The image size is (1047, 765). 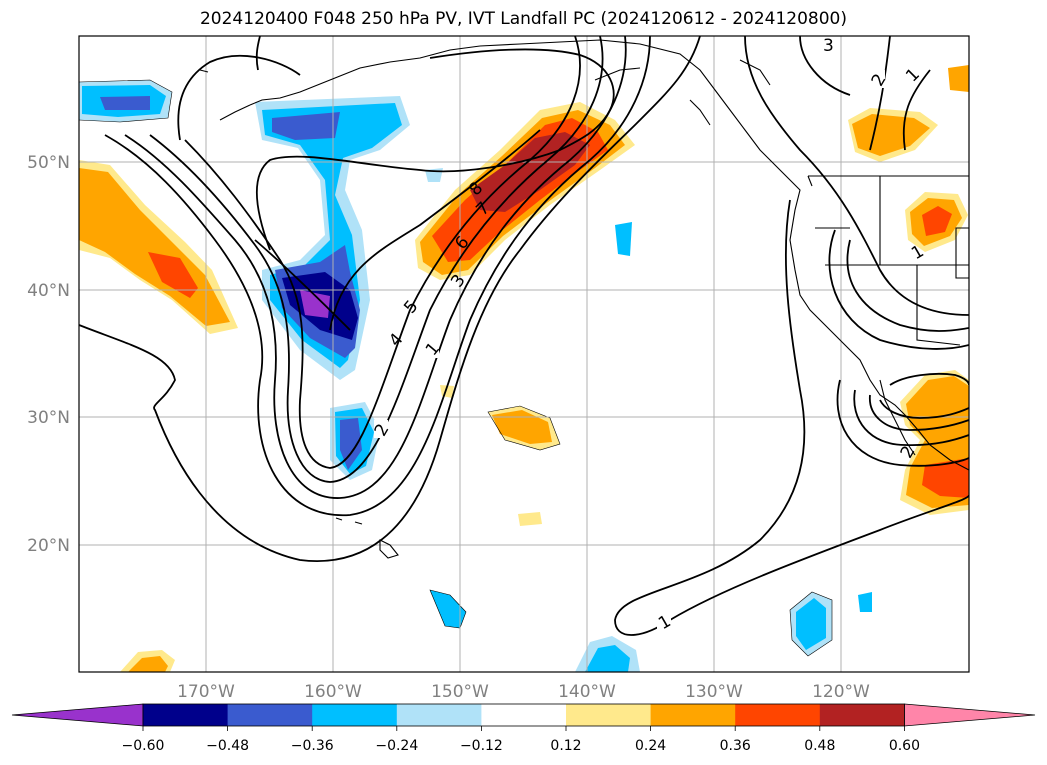 I want to click on colorbar-tick-label: −0.48, so click(x=227, y=746).